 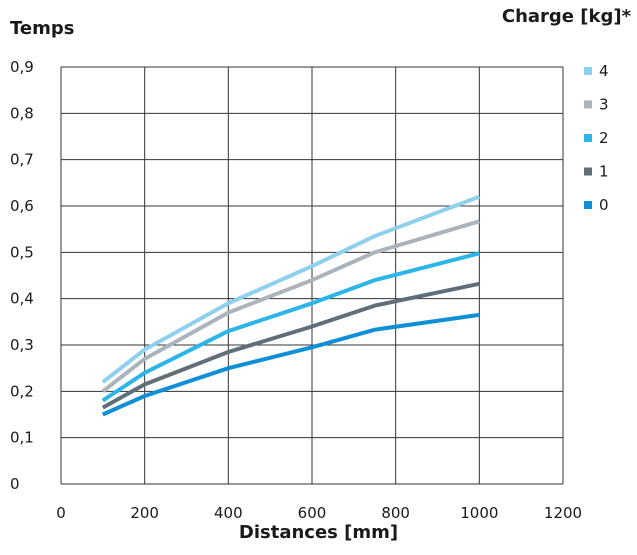 What do you see at coordinates (479, 513) in the screenshot?
I see `x-tick-label: 1000` at bounding box center [479, 513].